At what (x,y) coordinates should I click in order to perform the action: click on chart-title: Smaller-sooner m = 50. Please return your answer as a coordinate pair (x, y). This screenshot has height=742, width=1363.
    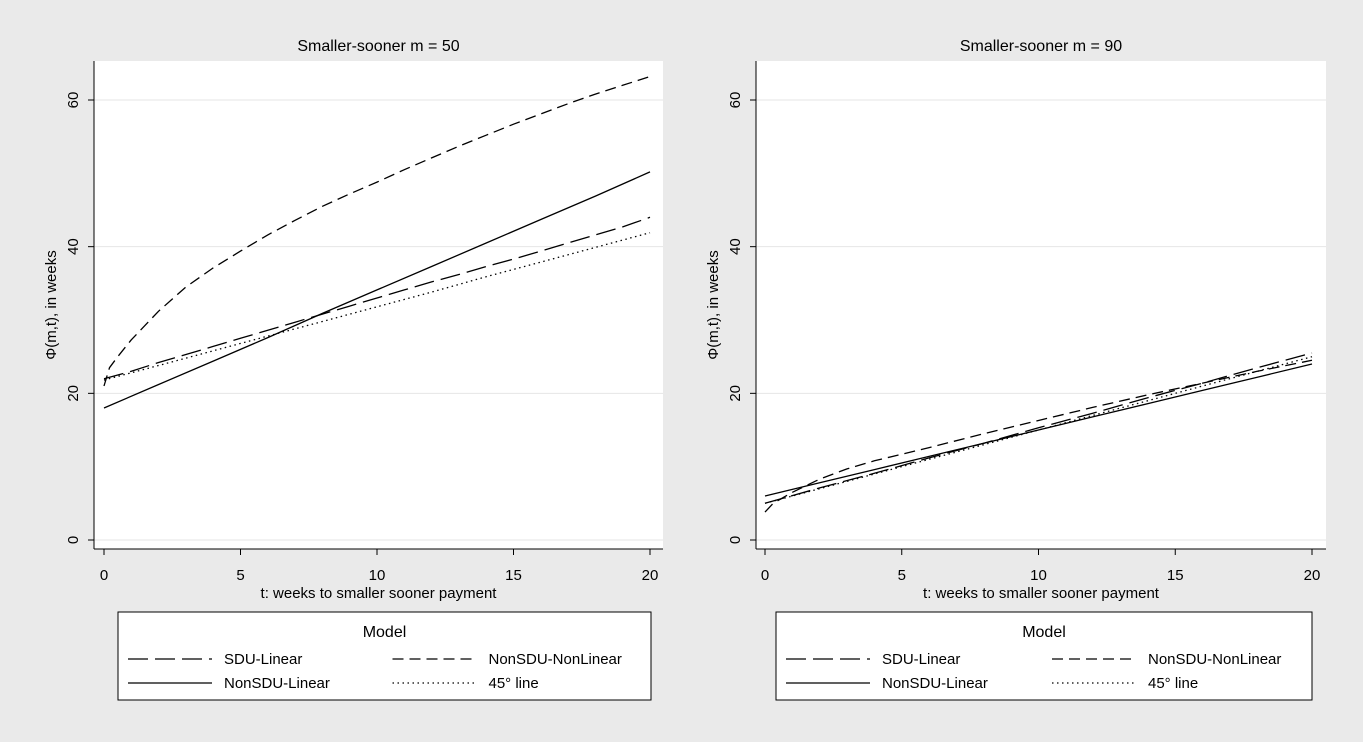
    Looking at the image, I should click on (378, 46).